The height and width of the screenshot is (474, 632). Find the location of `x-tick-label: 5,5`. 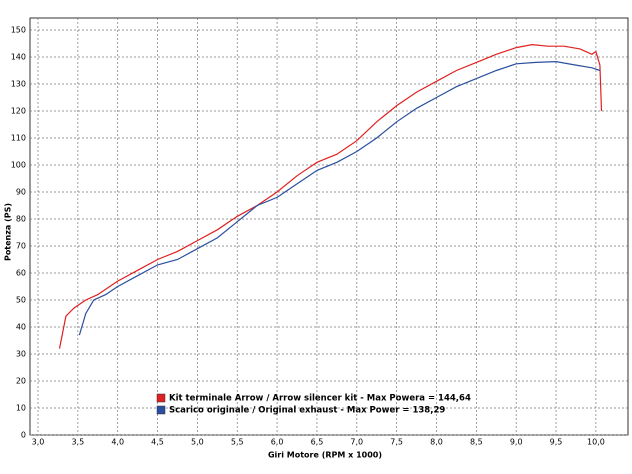

x-tick-label: 5,5 is located at coordinates (237, 442).